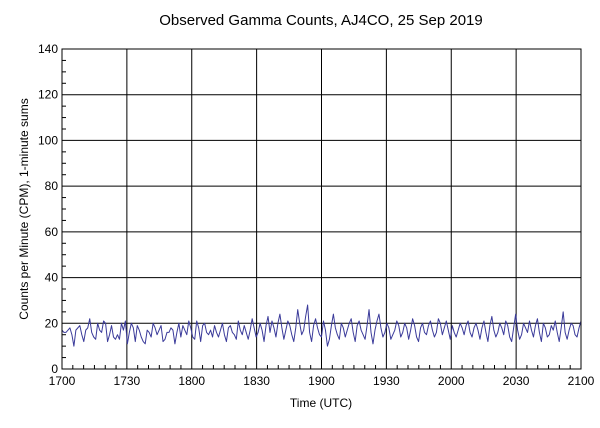  I want to click on x-tick-label: 2030, so click(516, 381).